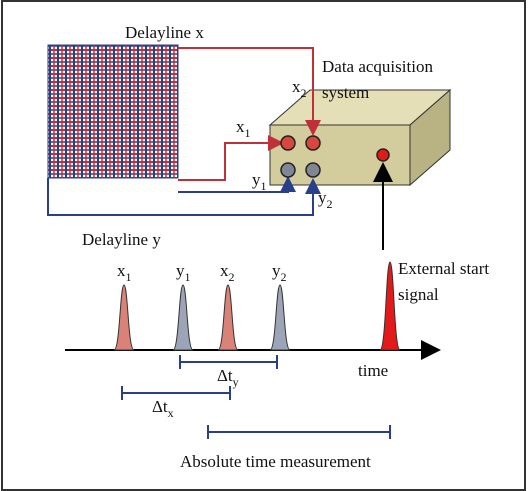 This screenshot has height=491, width=528. I want to click on label: Data acquisition, so click(377, 66).